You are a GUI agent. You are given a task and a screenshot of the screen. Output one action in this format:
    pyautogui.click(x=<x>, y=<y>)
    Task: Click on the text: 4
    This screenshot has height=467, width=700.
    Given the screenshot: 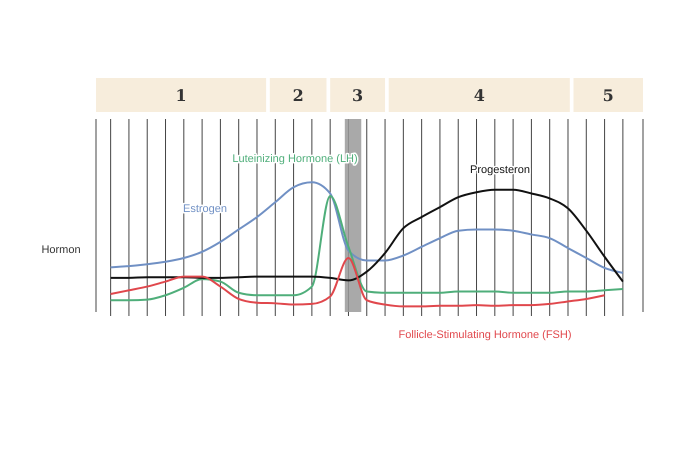 What is the action you would take?
    pyautogui.click(x=479, y=95)
    